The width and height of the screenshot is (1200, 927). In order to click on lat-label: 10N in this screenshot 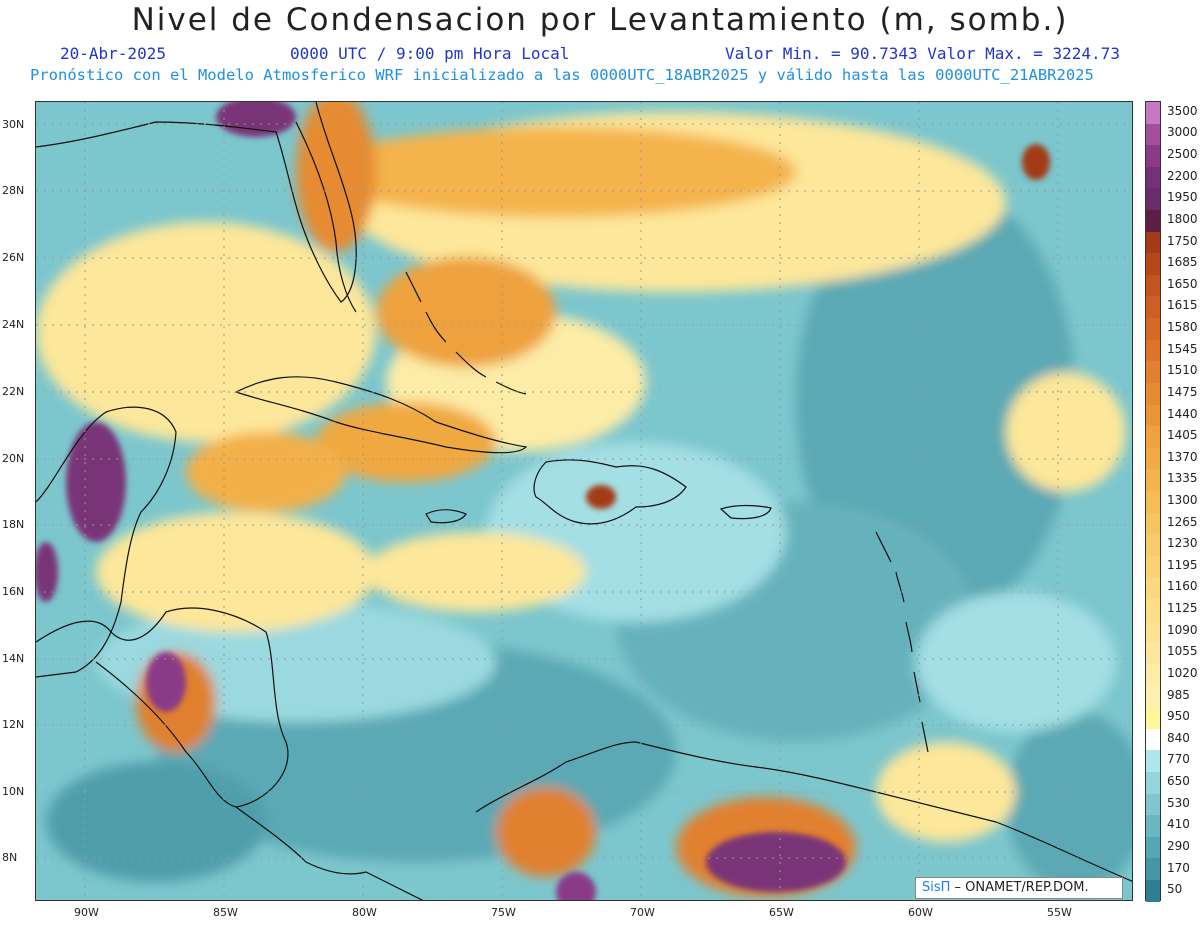, I will do `click(13, 791)`.